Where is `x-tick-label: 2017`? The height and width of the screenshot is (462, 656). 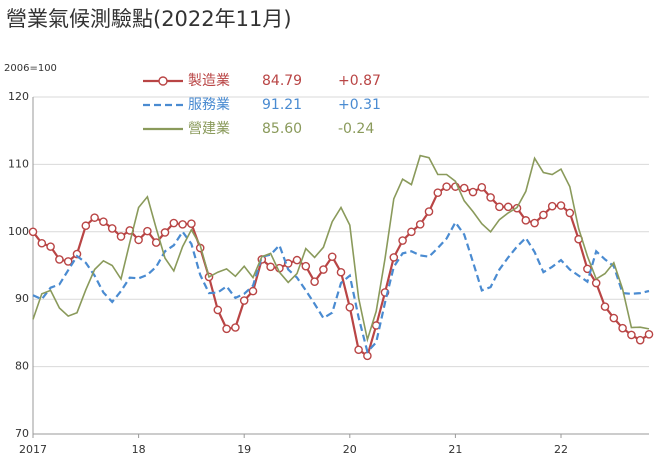 x-tick-label: 2017 is located at coordinates (33, 449).